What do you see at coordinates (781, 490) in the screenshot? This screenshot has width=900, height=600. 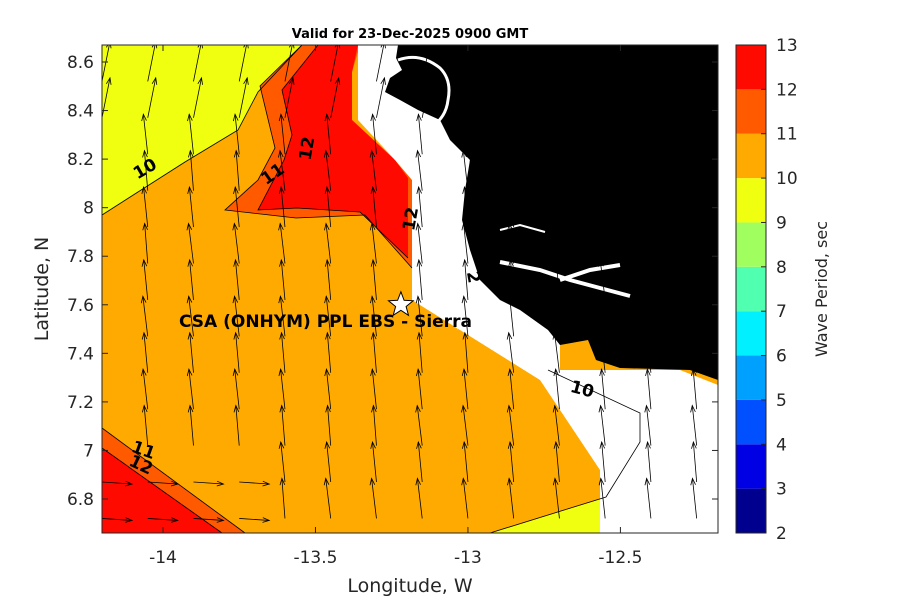 I see `colorbar-tick-label: 3` at bounding box center [781, 490].